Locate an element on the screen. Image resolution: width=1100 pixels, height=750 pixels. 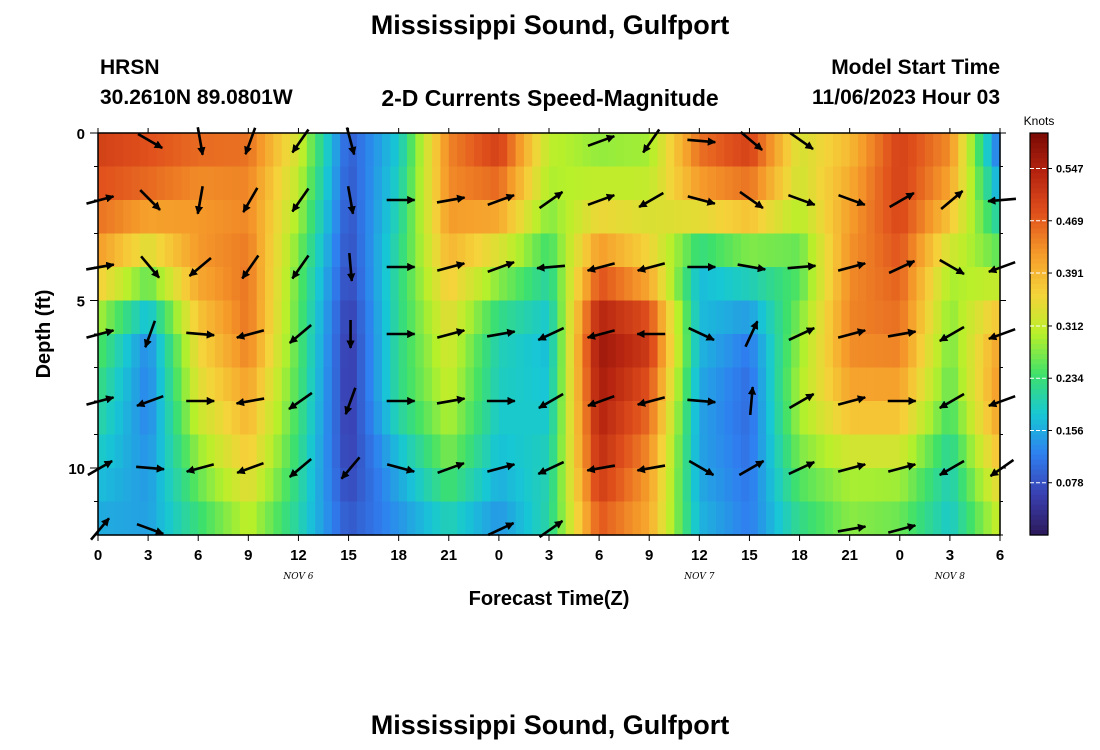
x-tick-label: 21 is located at coordinates (448, 555).